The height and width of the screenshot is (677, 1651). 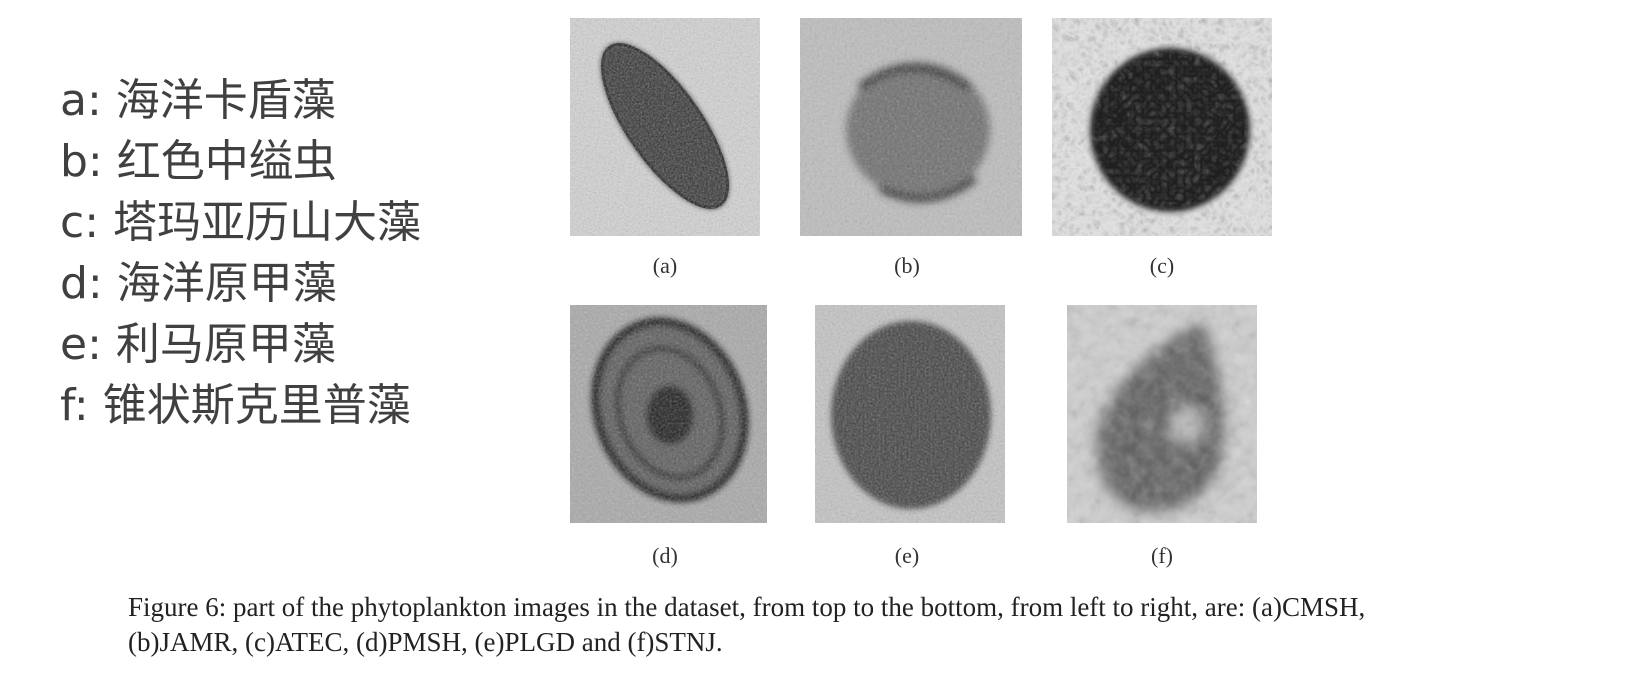 What do you see at coordinates (907, 265) in the screenshot?
I see `panel-label-b: (b)` at bounding box center [907, 265].